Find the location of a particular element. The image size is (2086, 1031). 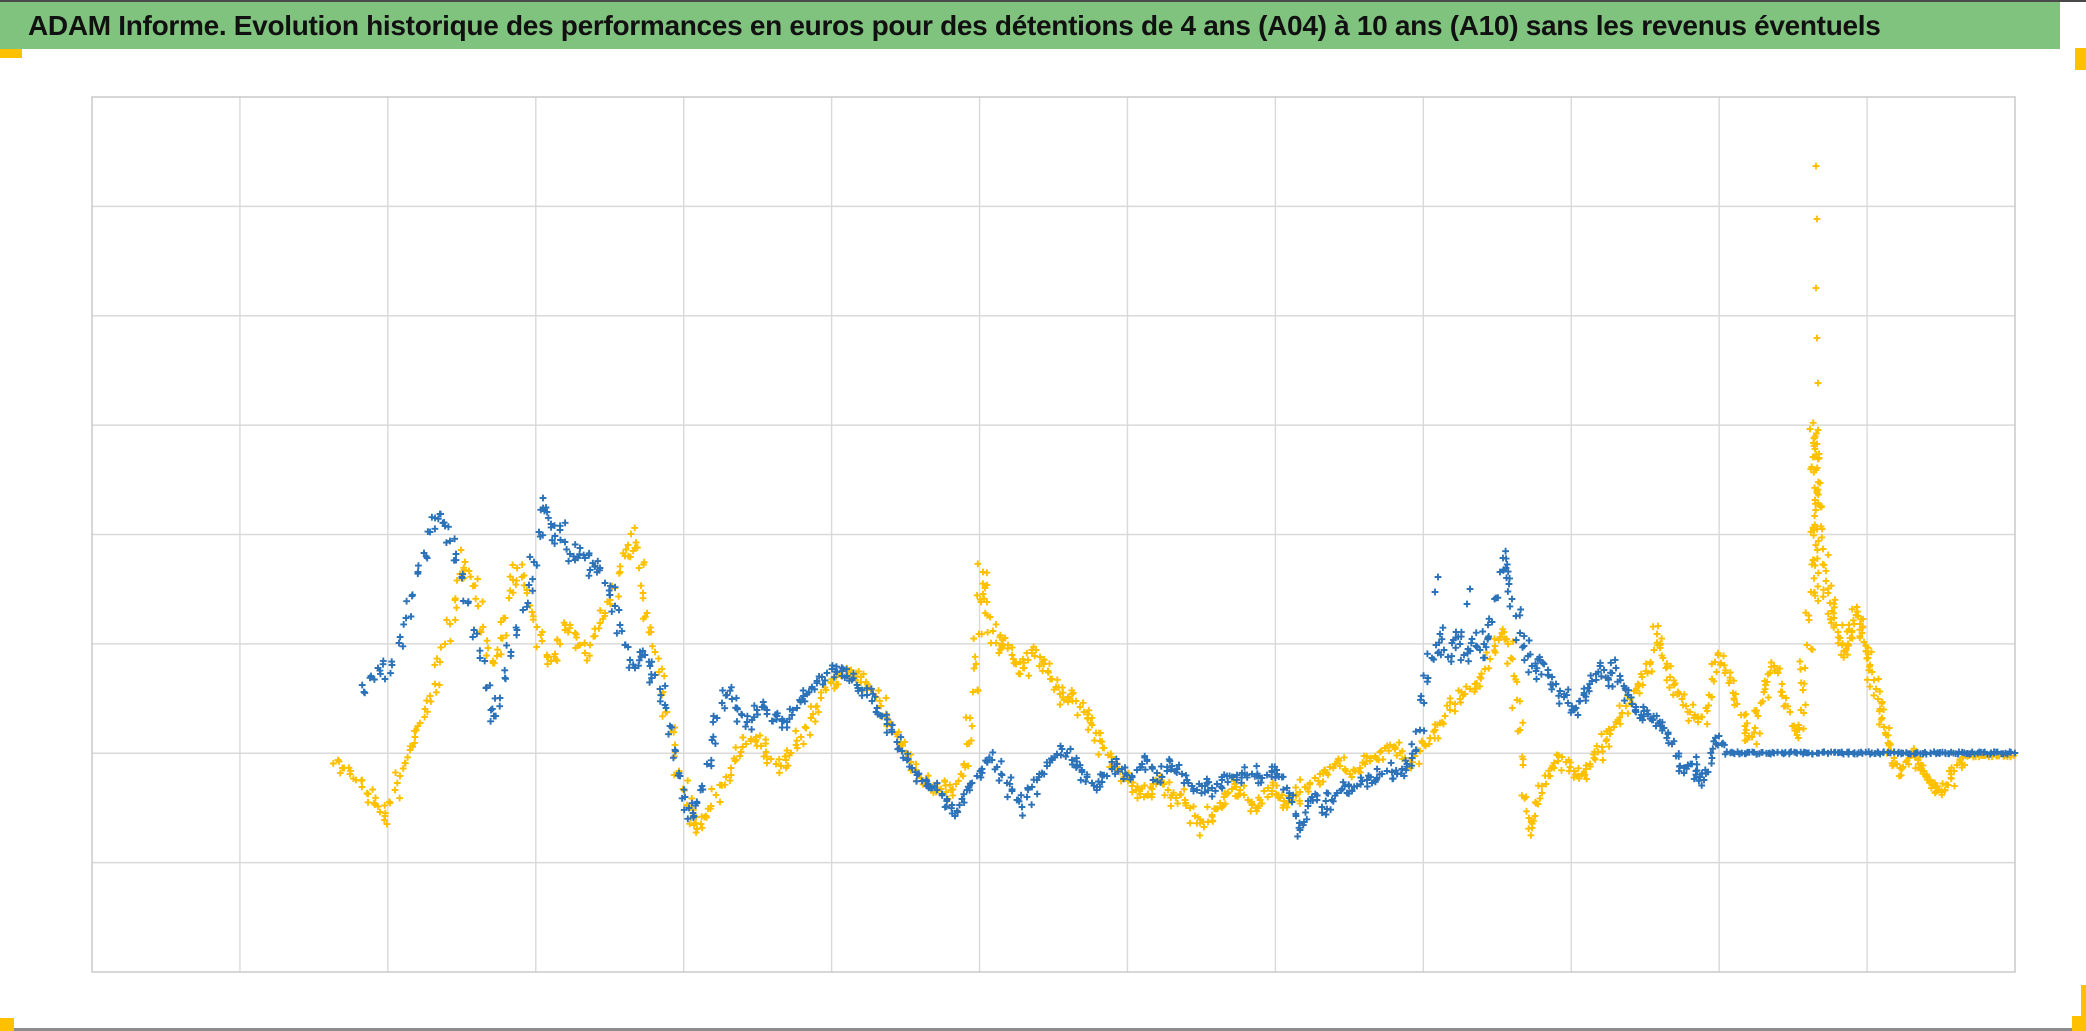

yellow-accent-bottom-left is located at coordinates (7, 1024).